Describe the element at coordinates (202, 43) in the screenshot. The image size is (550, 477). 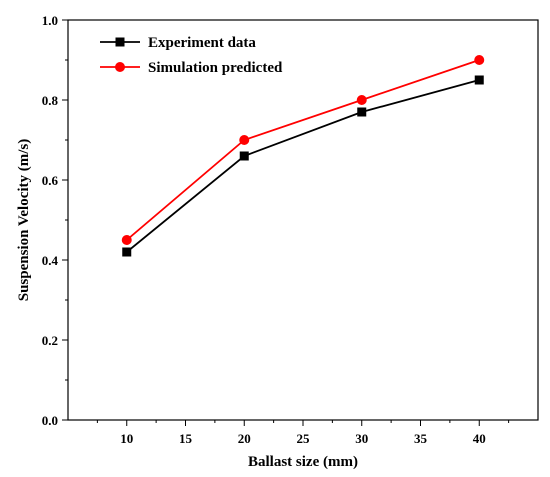
I see `legend-label: Experiment data` at that location.